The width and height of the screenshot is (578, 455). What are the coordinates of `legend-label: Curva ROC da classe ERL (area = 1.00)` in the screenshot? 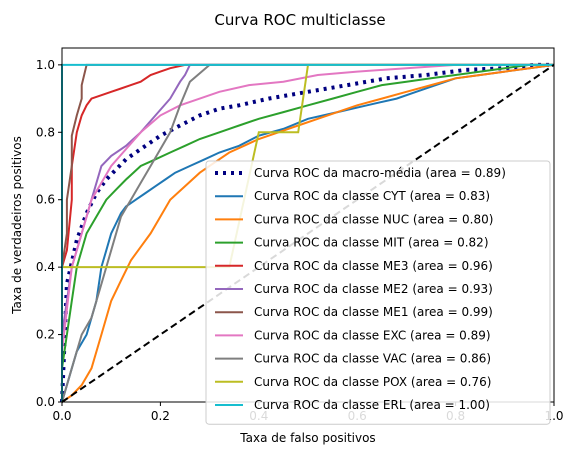 It's located at (372, 405).